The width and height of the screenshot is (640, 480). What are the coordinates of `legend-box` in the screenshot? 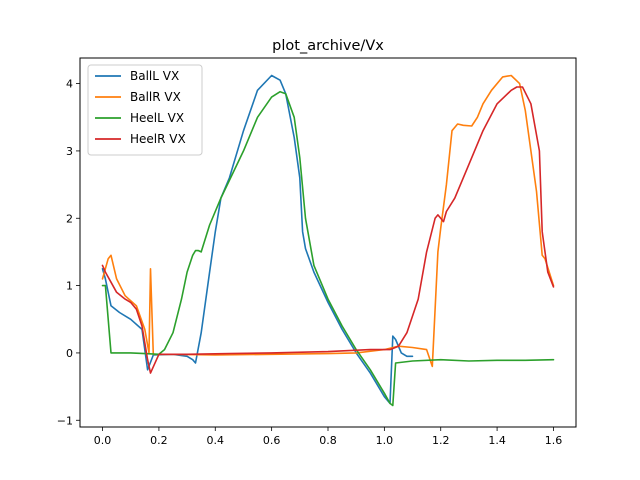 It's located at (145, 110).